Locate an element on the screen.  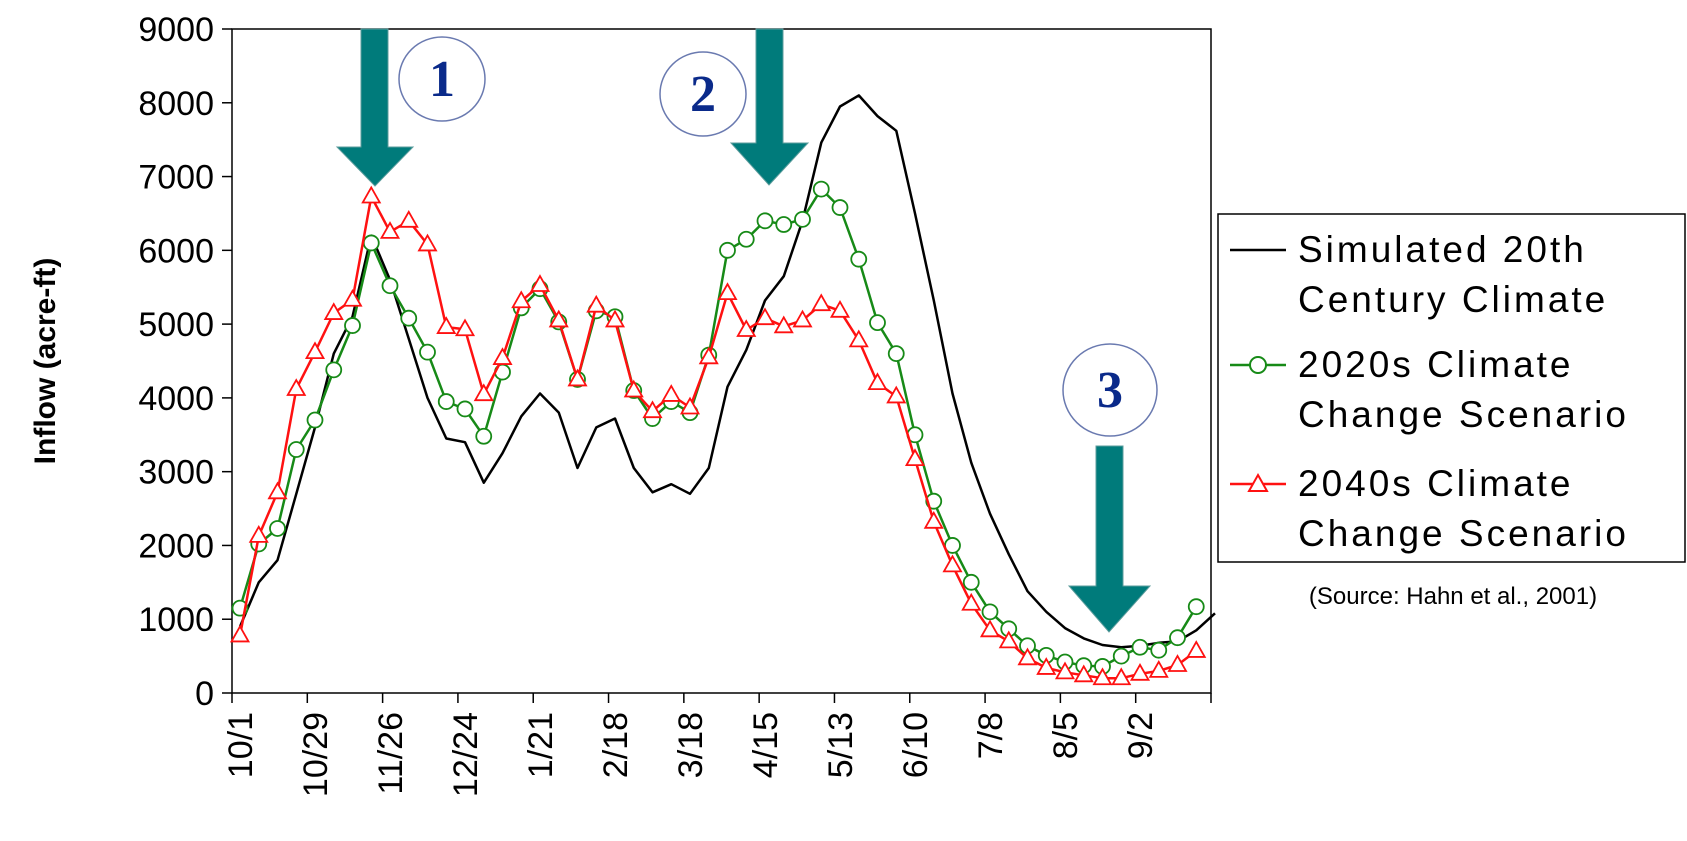
y-tick-label-8: 8000 is located at coordinates (176, 104).